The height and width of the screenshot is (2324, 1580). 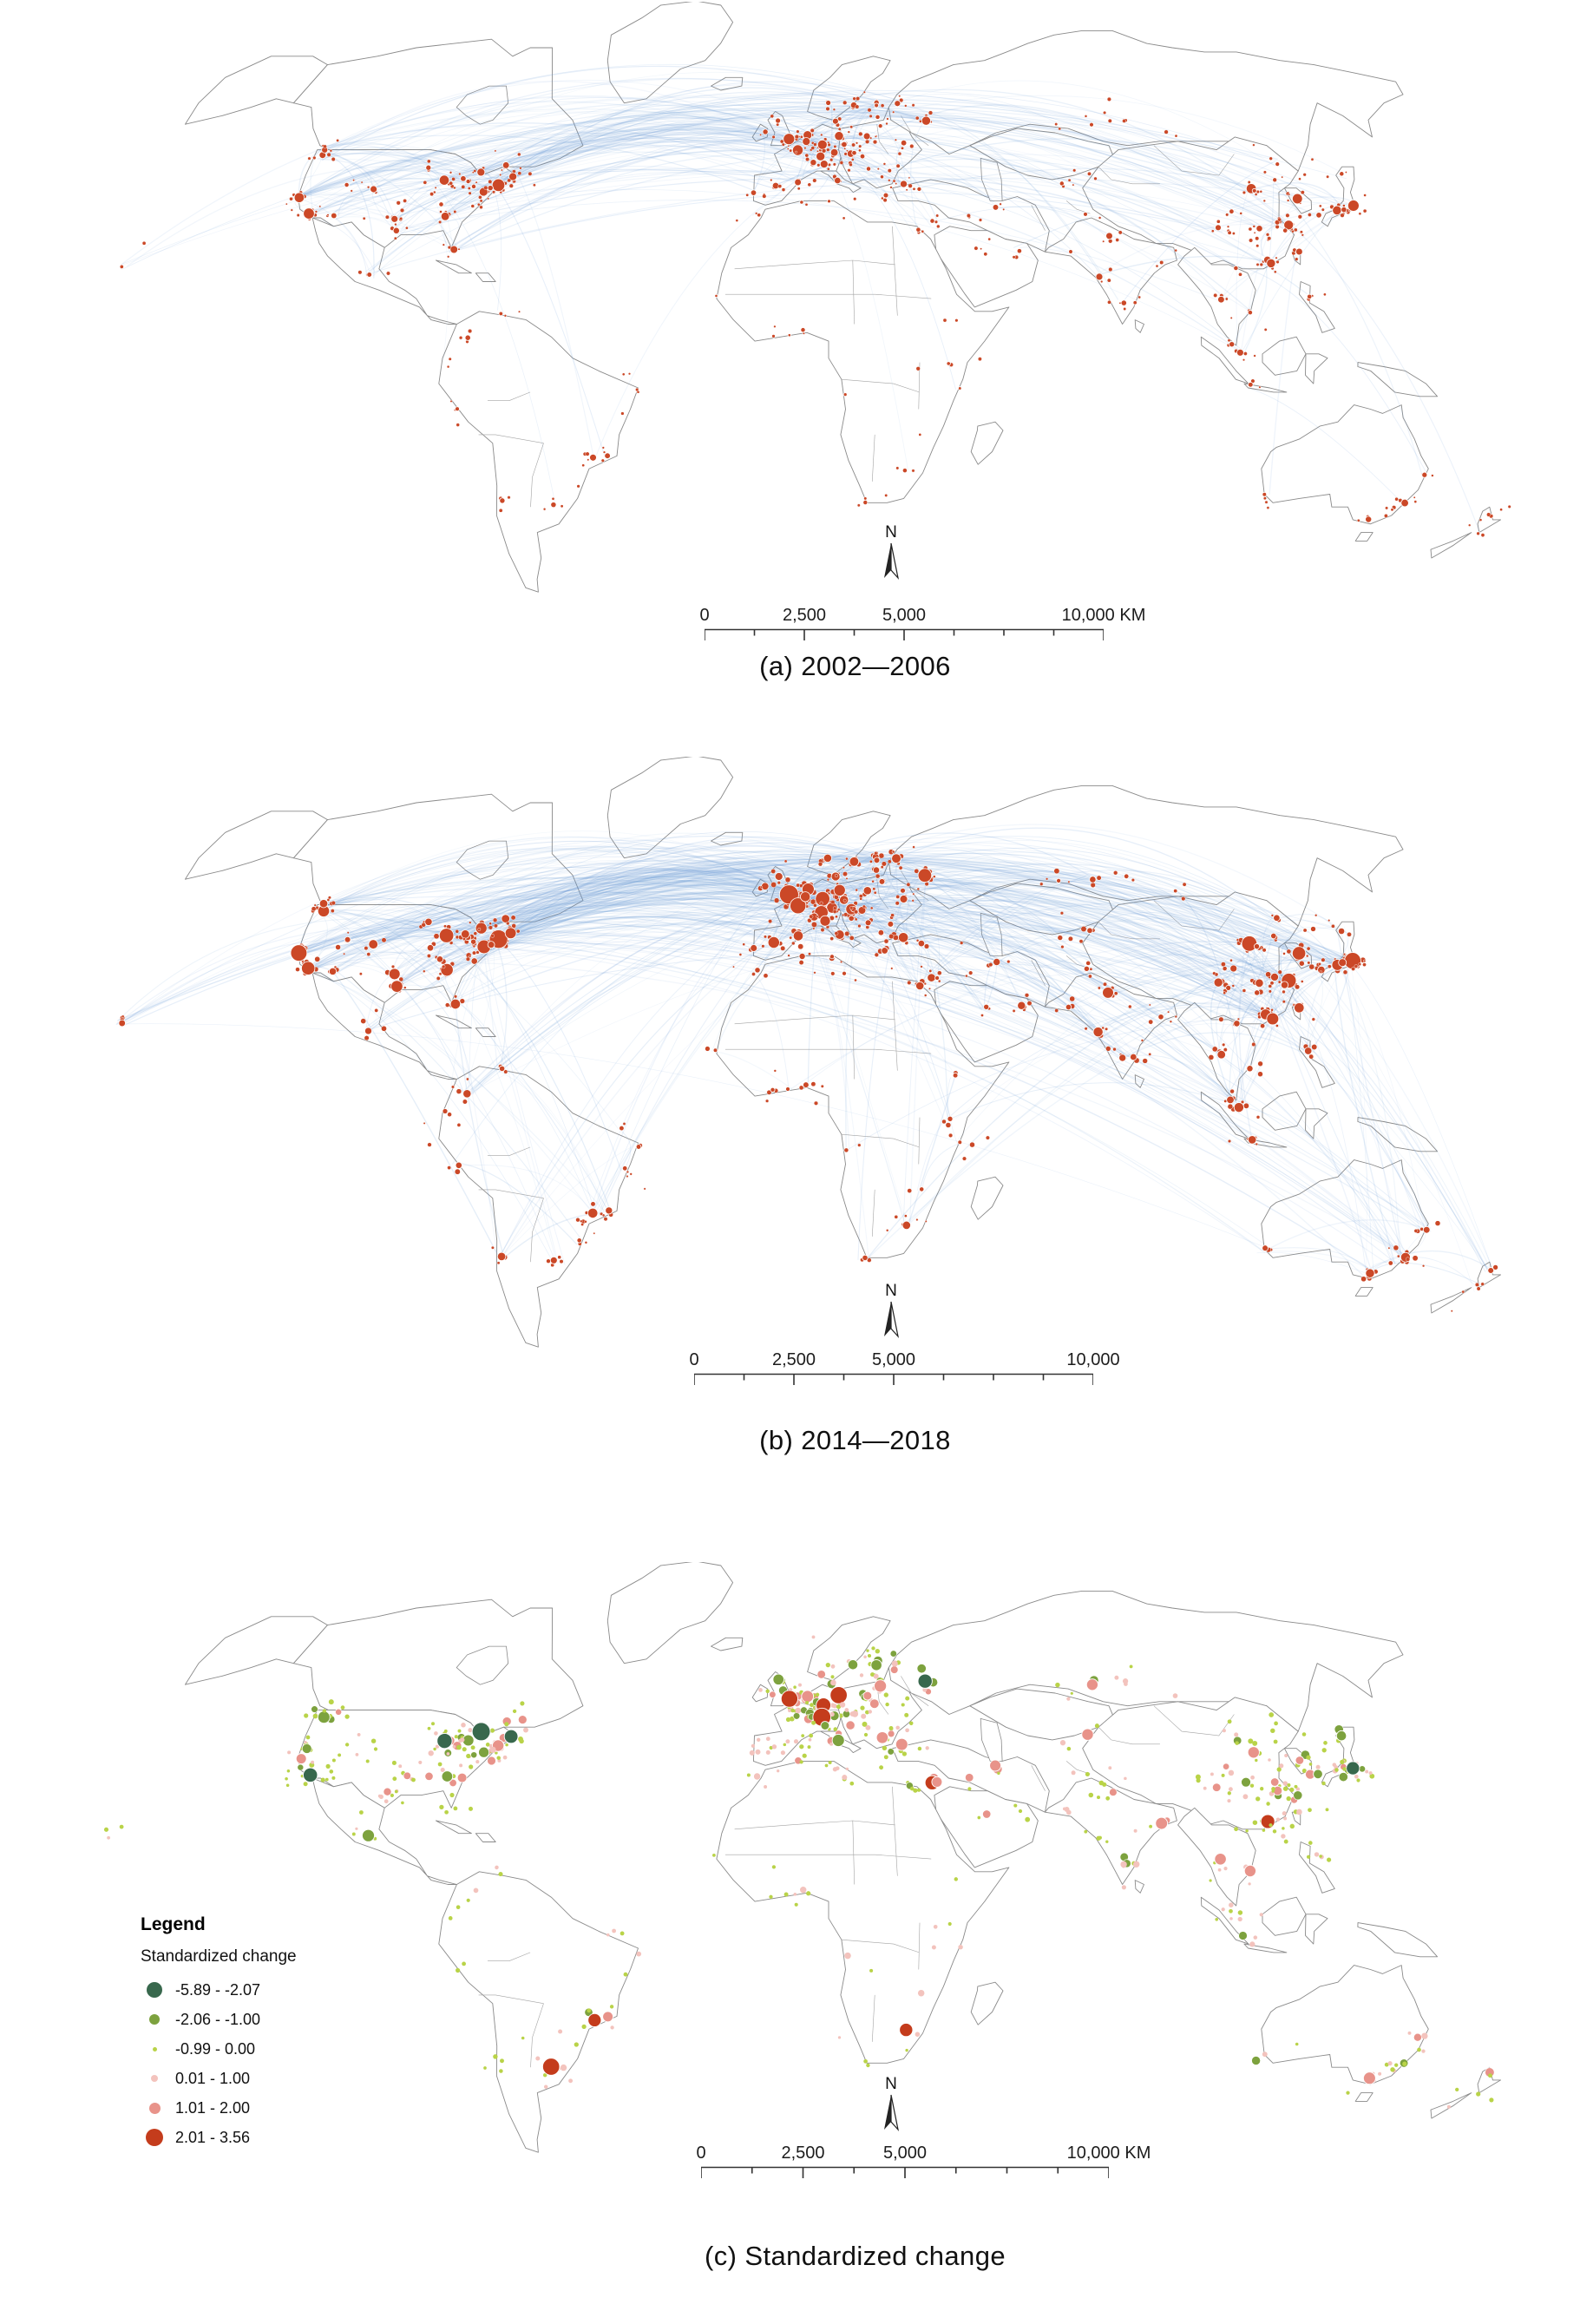 What do you see at coordinates (218, 2019) in the screenshot?
I see `legend-item-label: -2.06 - -1.00` at bounding box center [218, 2019].